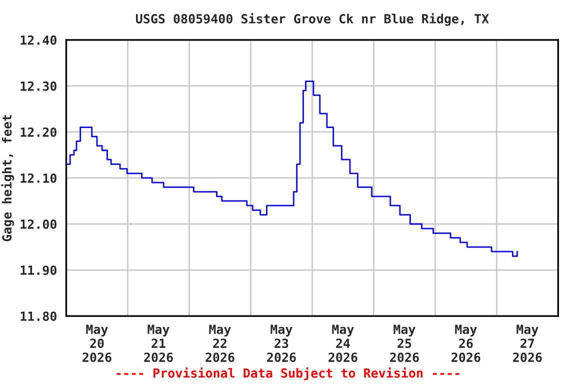 This screenshot has width=576, height=384. I want to click on x-tick-label: May 27 2026, so click(527, 343).